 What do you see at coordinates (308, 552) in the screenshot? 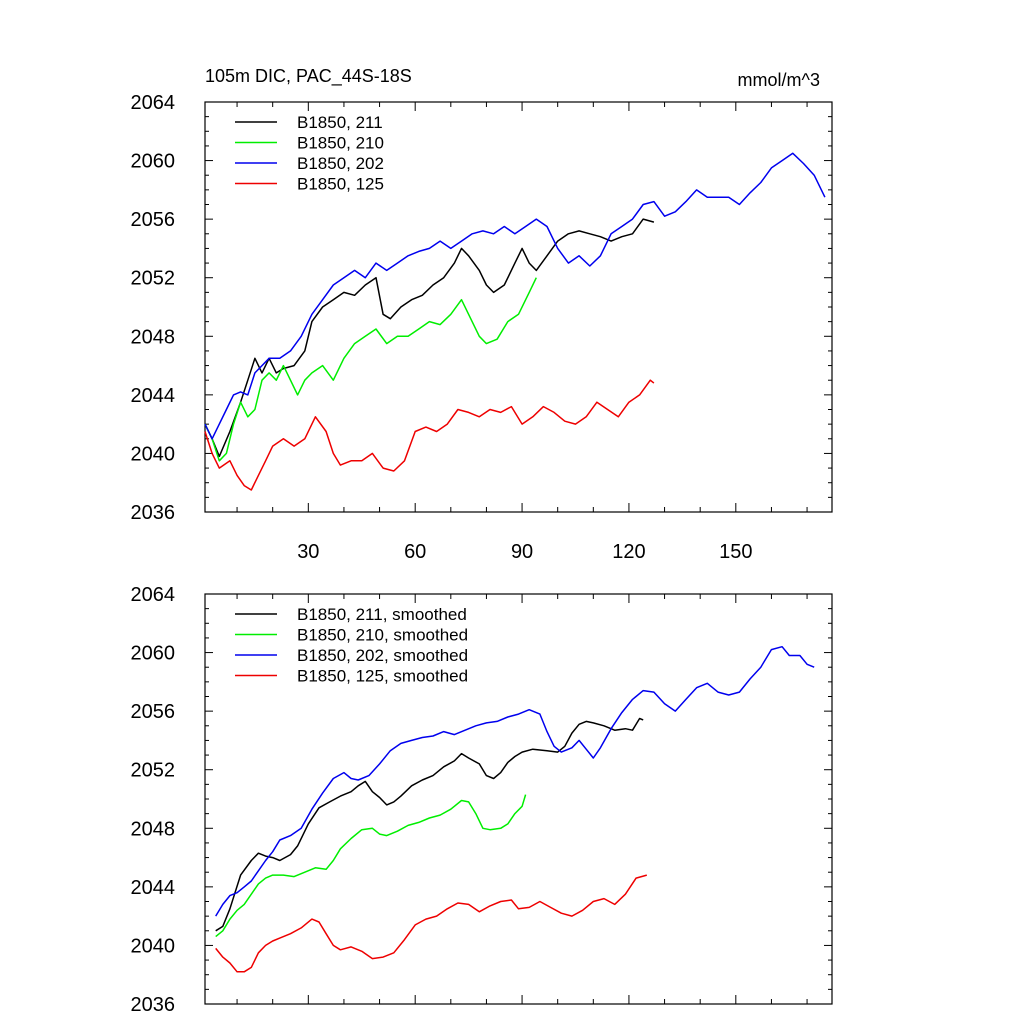
I see `x-tick-label: 30` at bounding box center [308, 552].